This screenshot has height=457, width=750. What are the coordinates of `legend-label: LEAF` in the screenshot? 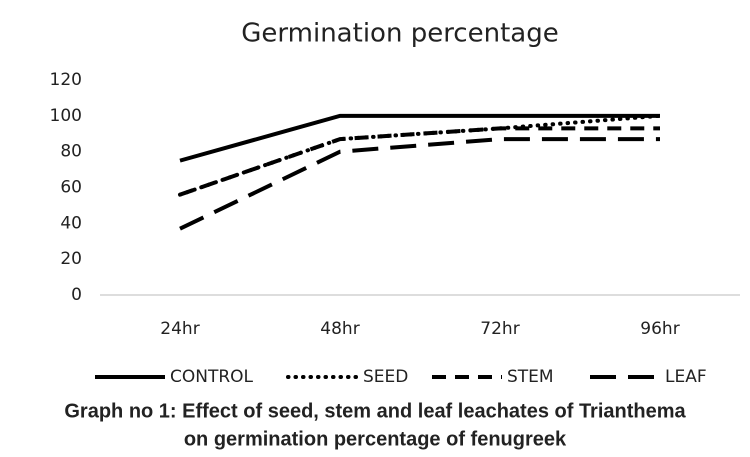 It's located at (686, 377).